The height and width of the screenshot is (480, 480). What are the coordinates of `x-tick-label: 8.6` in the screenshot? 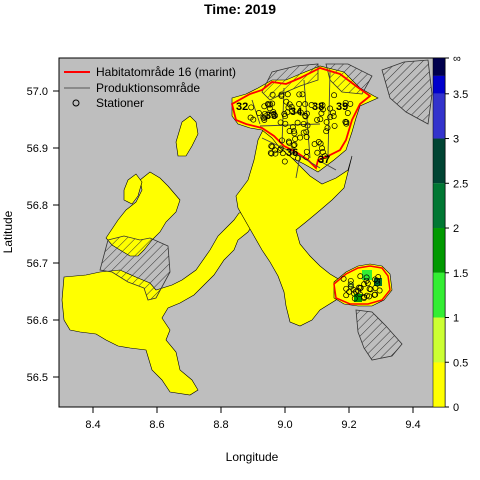 It's located at (156, 425).